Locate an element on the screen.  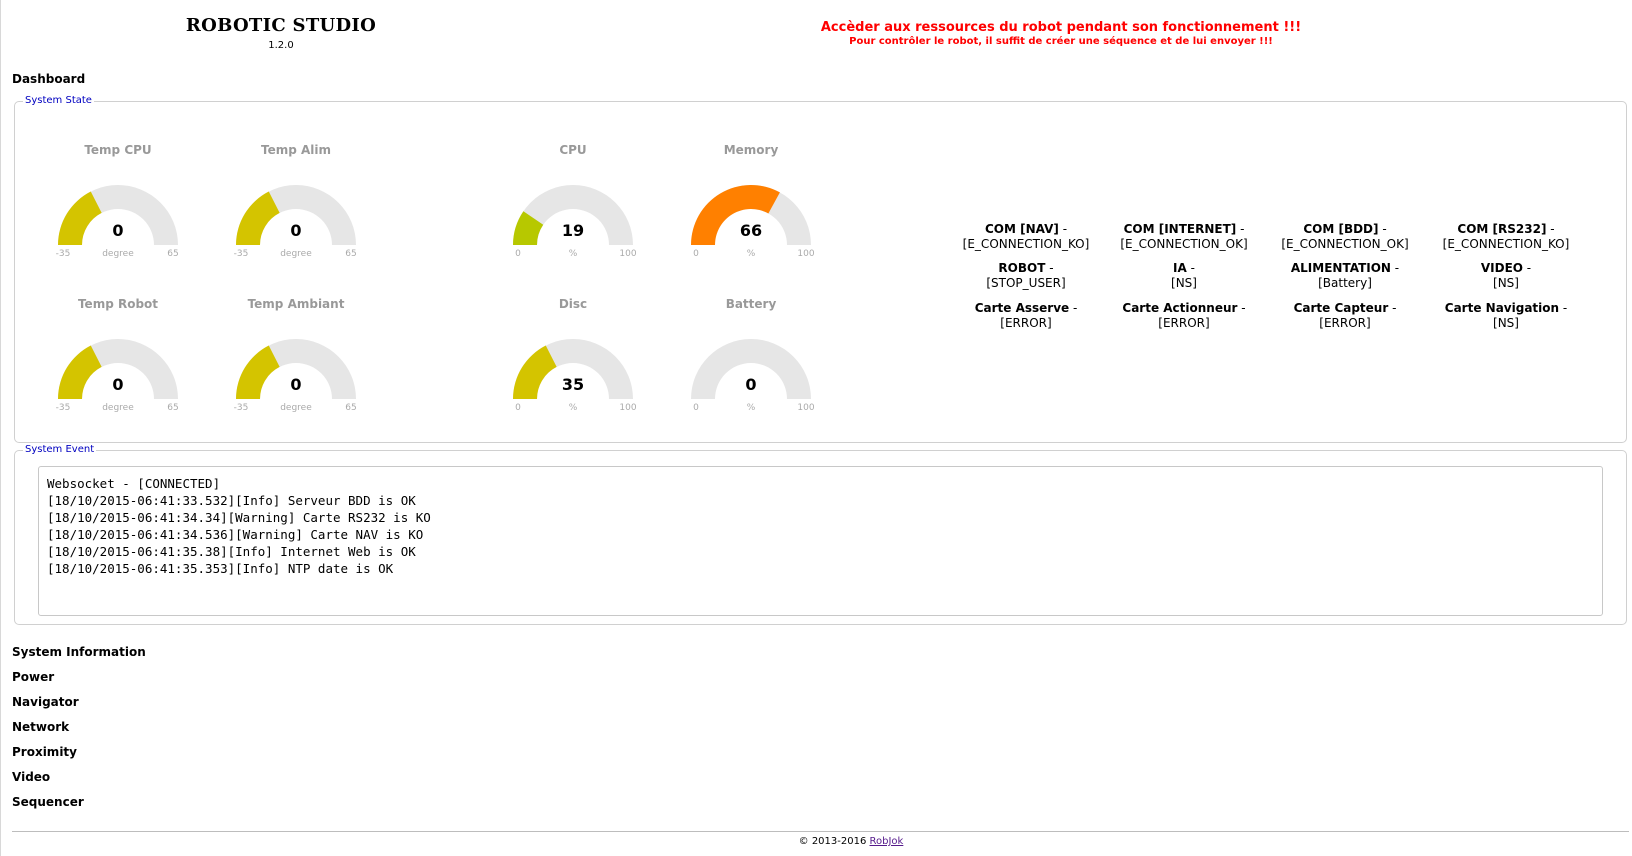
status-robot: ROBOT - [STOP_USER] is located at coordinates (1026, 276).